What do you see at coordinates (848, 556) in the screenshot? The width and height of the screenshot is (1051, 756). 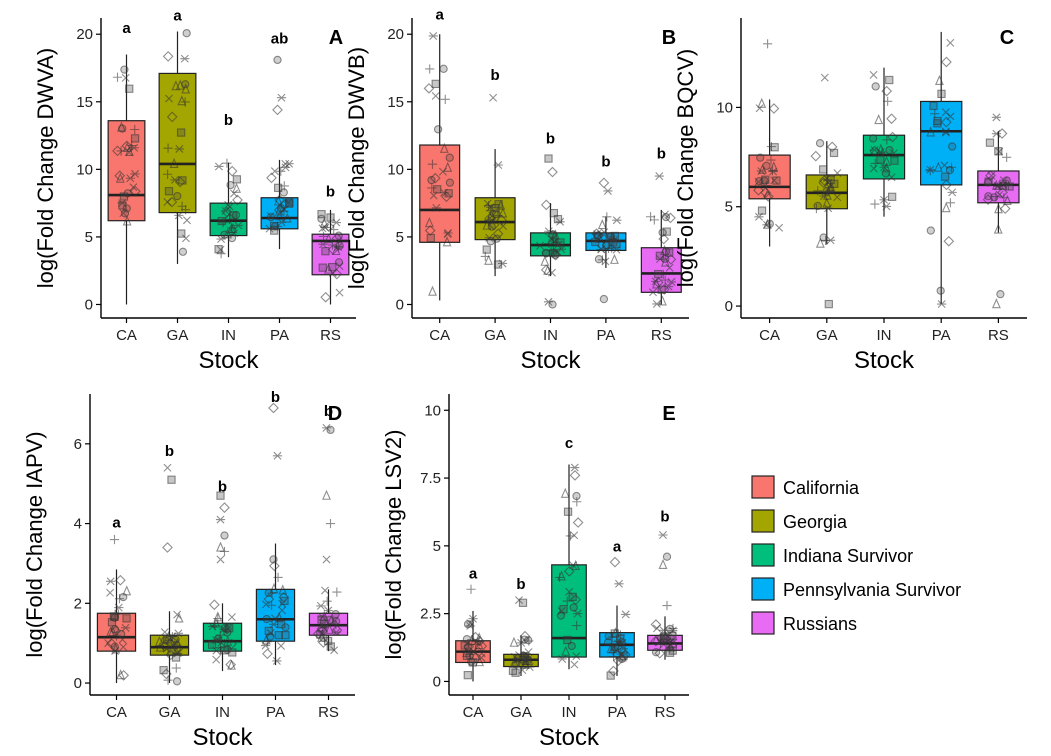 I see `legend-label-IN: Indiana Survivor` at bounding box center [848, 556].